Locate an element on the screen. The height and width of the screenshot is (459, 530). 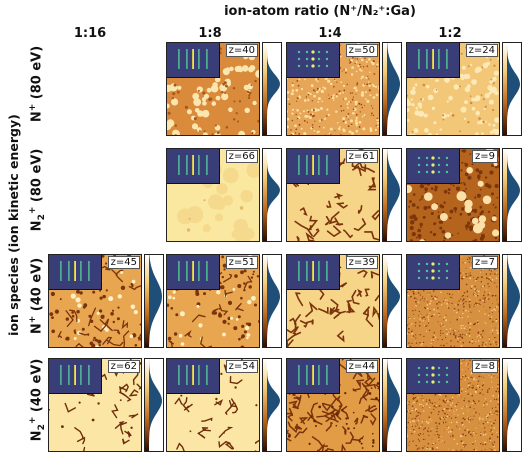
z-label: z=54 is located at coordinates (241, 366).